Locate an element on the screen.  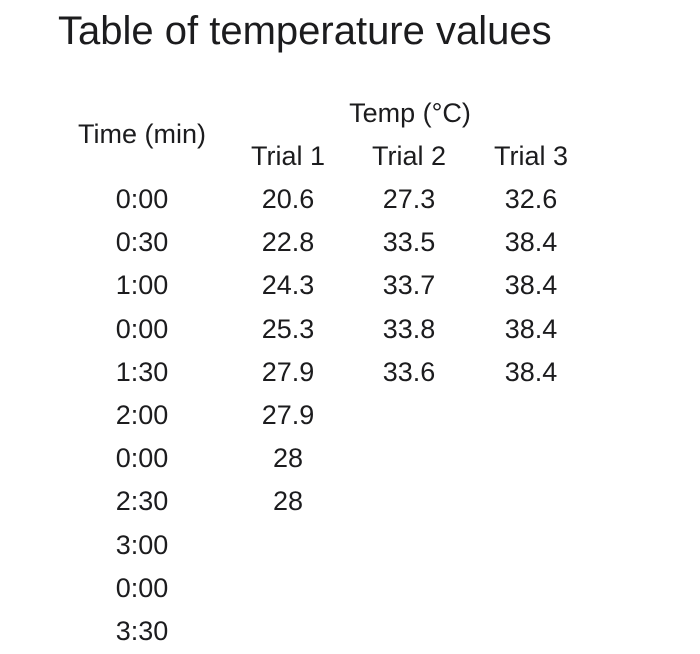
trial-1-cell: 24.3 is located at coordinates (288, 285).